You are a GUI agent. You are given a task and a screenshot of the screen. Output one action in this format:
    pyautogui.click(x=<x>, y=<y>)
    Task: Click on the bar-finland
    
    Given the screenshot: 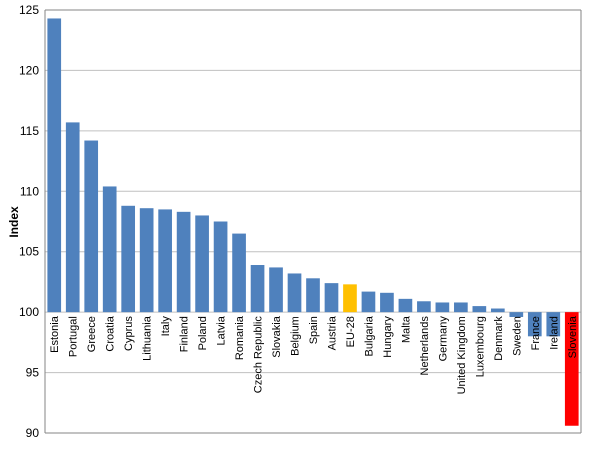 What is the action you would take?
    pyautogui.click(x=183, y=262)
    